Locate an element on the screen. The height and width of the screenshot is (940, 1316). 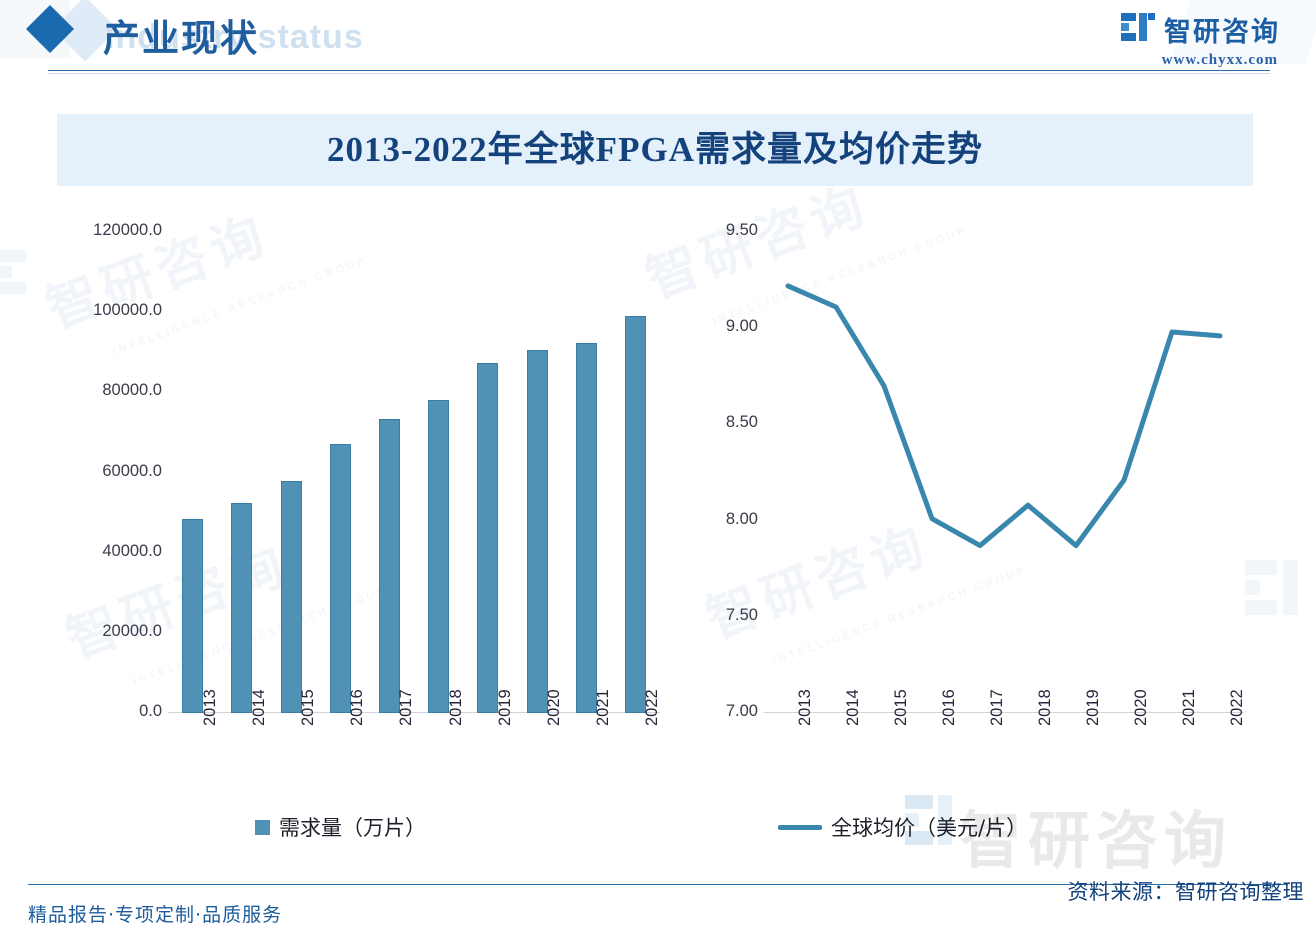
header-divider-secondary is located at coordinates (659, 73).